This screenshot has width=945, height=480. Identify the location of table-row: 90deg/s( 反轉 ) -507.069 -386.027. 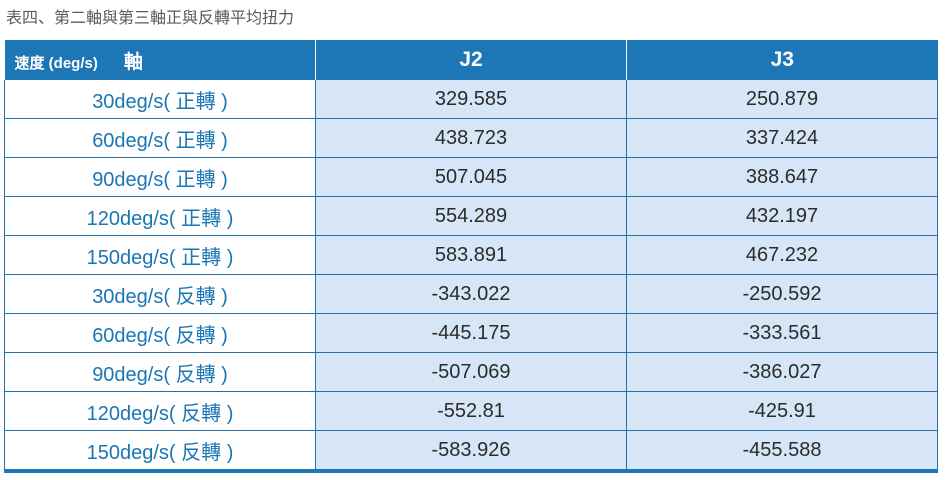
(471, 372).